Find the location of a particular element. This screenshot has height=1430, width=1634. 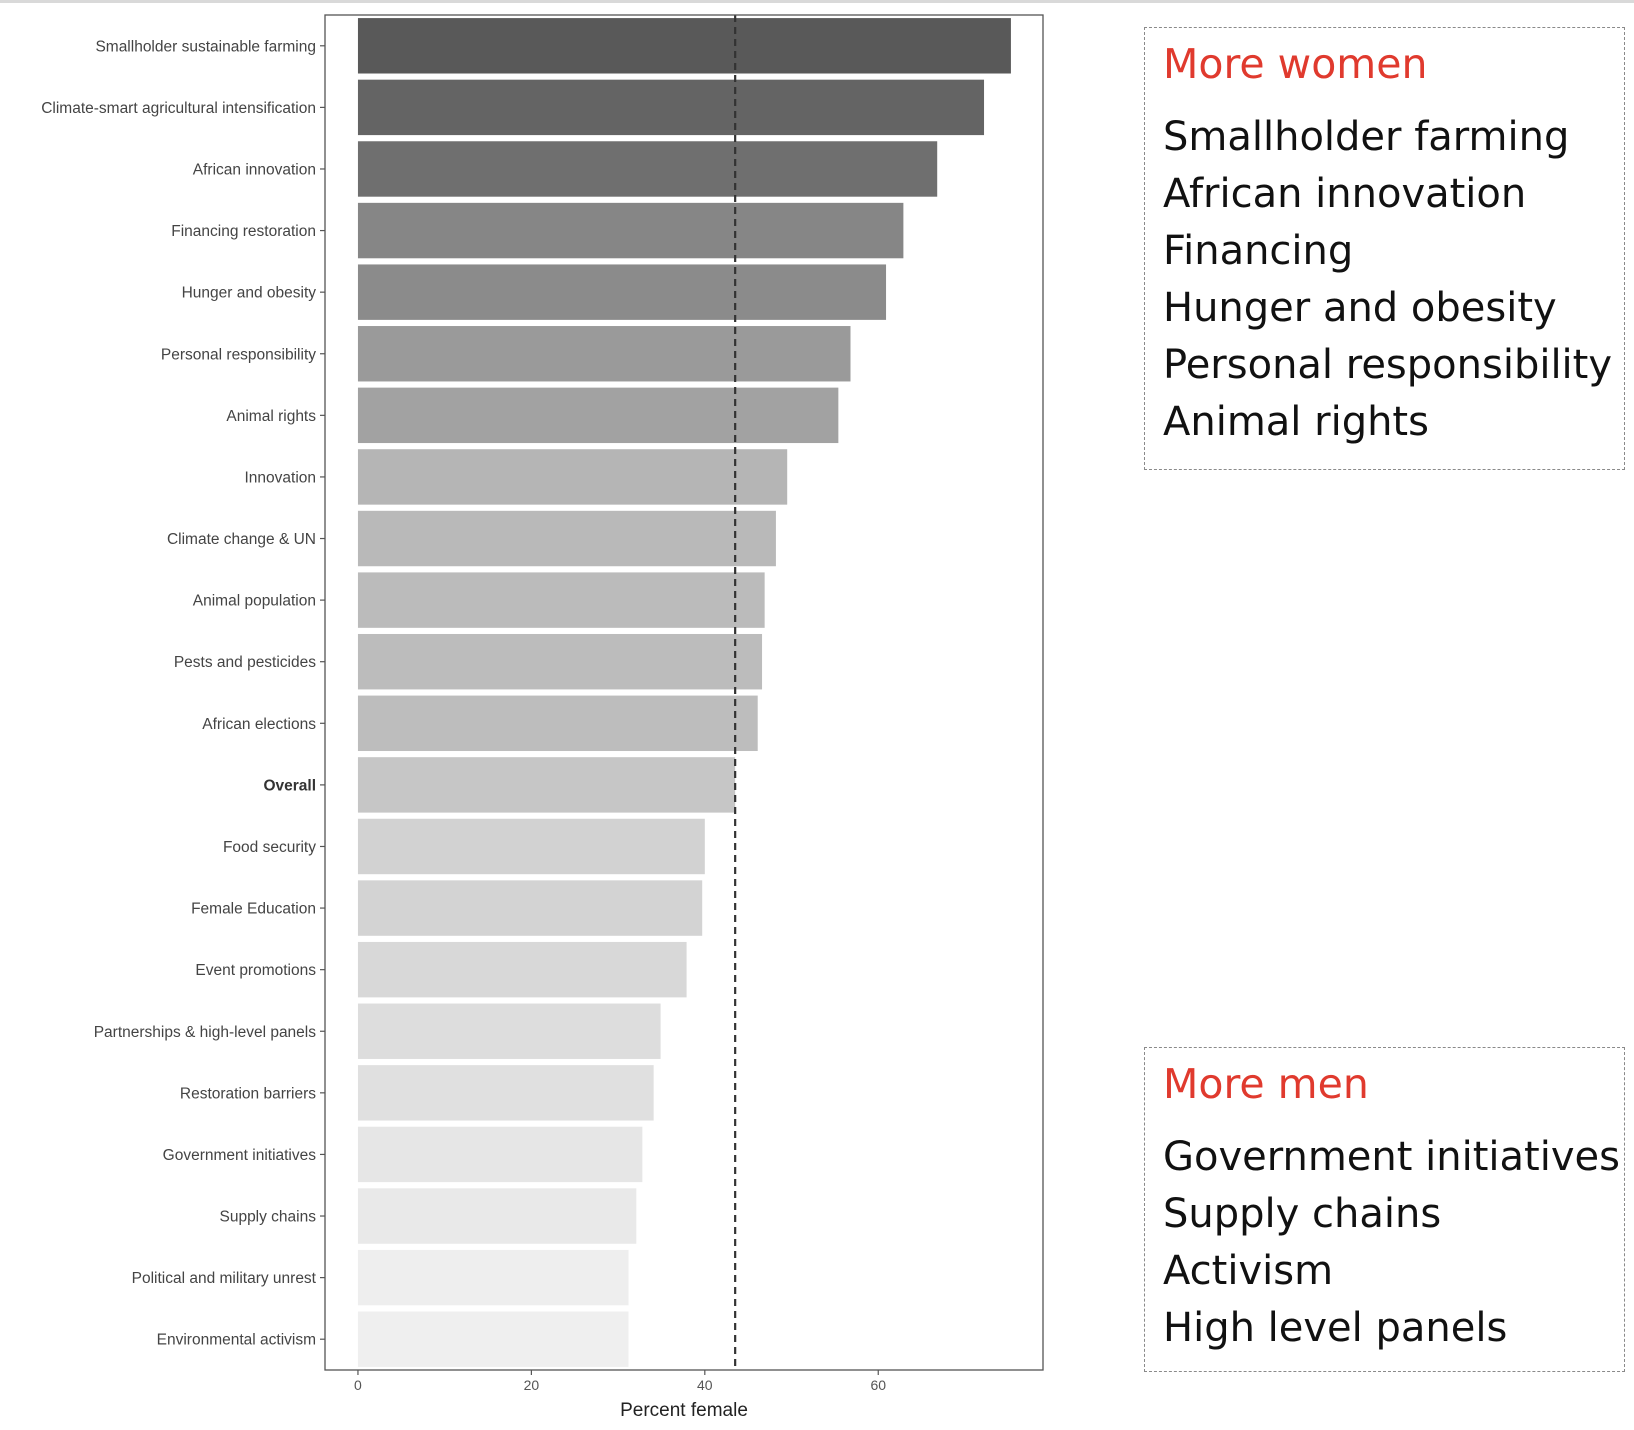

bar-animal-population is located at coordinates (561, 600).